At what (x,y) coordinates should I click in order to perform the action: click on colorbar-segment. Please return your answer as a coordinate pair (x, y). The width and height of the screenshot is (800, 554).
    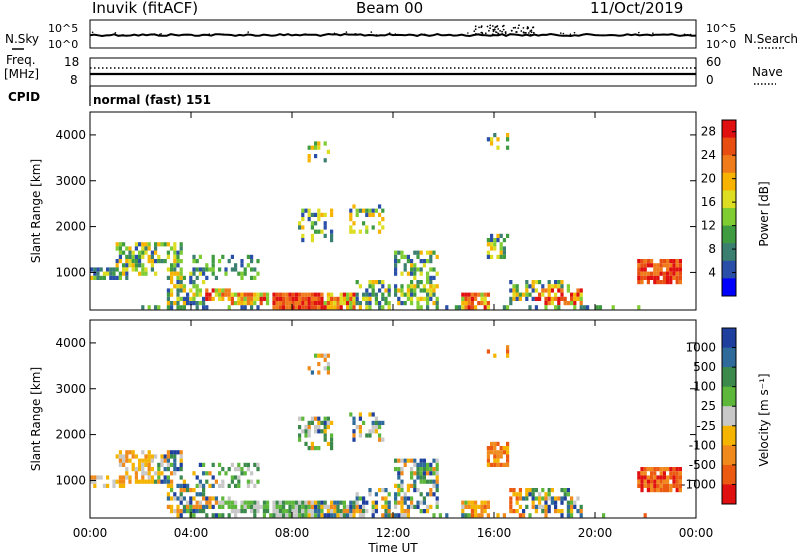
    Looking at the image, I should click on (729, 146).